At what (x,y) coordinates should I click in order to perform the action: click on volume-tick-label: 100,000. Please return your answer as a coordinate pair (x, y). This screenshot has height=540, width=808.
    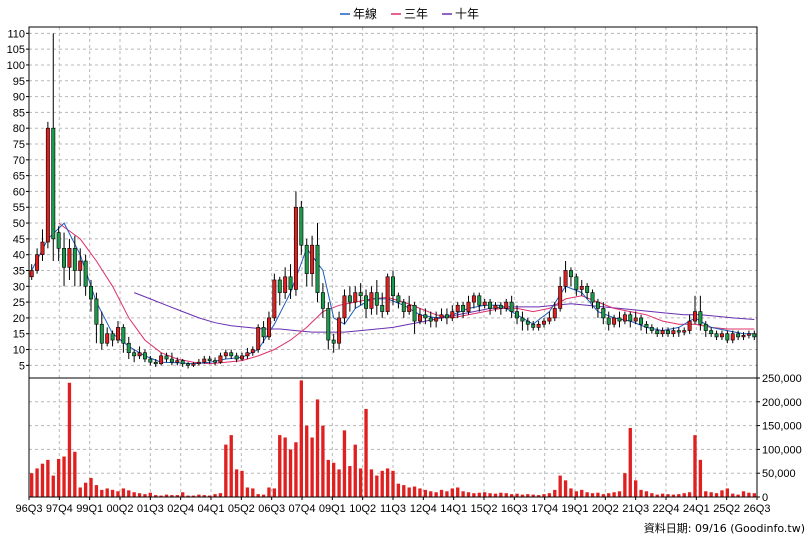
    Looking at the image, I should click on (782, 450).